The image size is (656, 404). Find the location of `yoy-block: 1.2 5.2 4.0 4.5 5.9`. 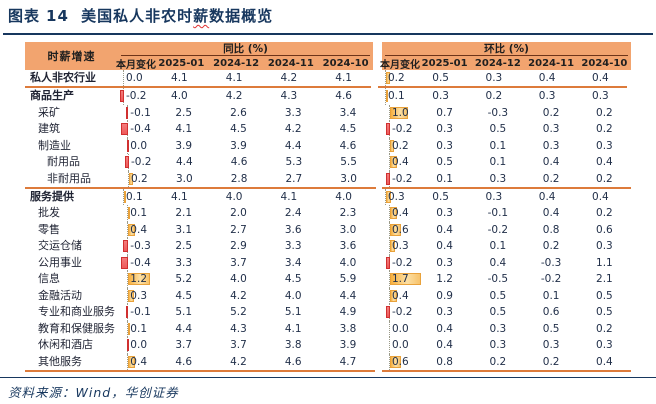

yoy-block: 1.2 5.2 4.0 4.5 5.9 is located at coordinates (247, 279).